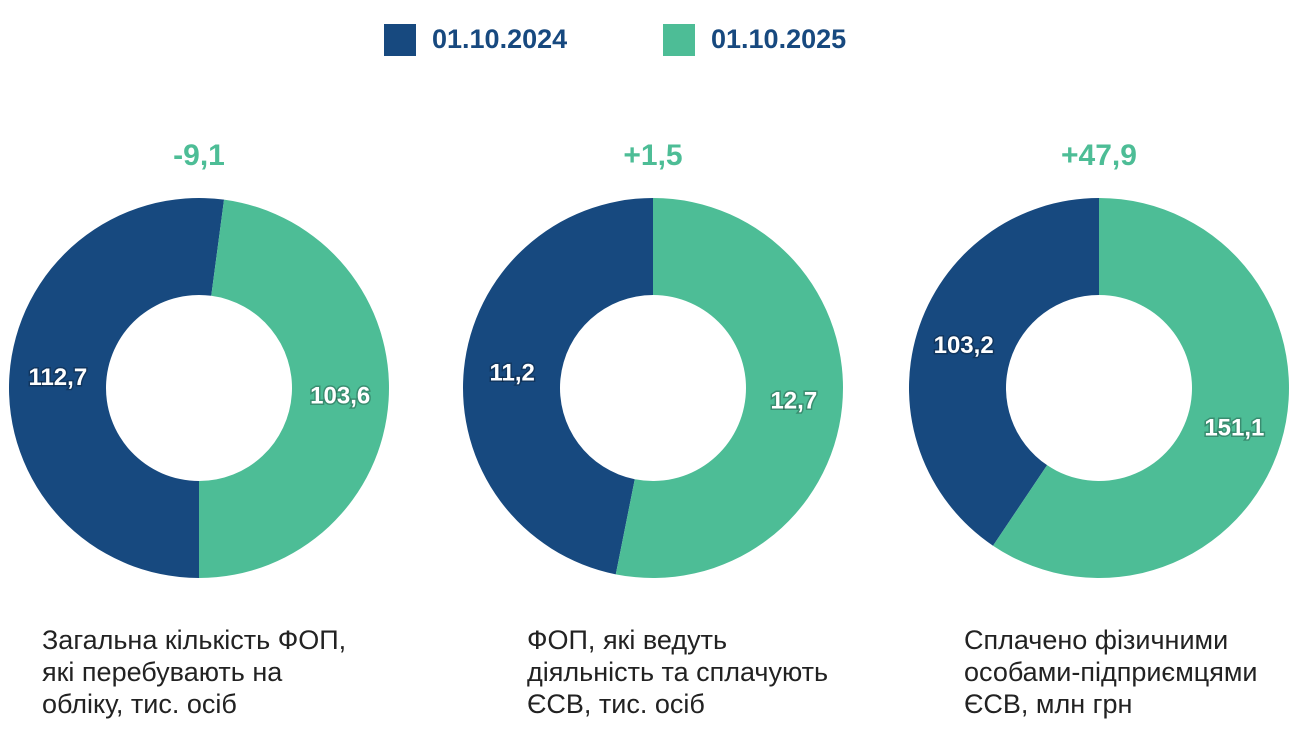  I want to click on change-label: +1,5, so click(652, 155).